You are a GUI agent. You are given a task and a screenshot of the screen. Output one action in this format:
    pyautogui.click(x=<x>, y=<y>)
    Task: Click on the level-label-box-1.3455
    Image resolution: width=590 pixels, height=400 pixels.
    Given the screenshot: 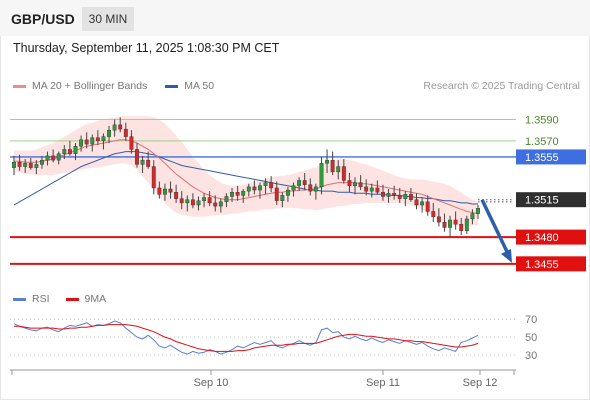 What is the action you would take?
    pyautogui.click(x=551, y=264)
    